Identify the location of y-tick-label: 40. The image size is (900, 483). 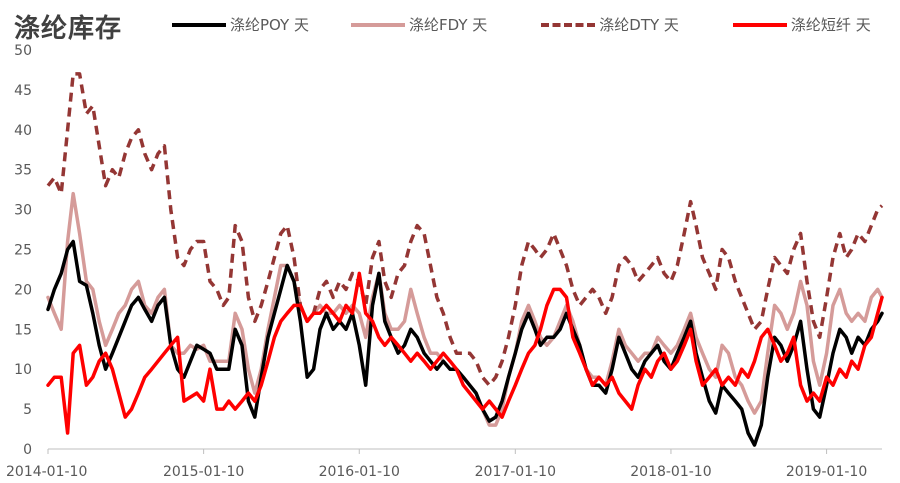
(23, 131).